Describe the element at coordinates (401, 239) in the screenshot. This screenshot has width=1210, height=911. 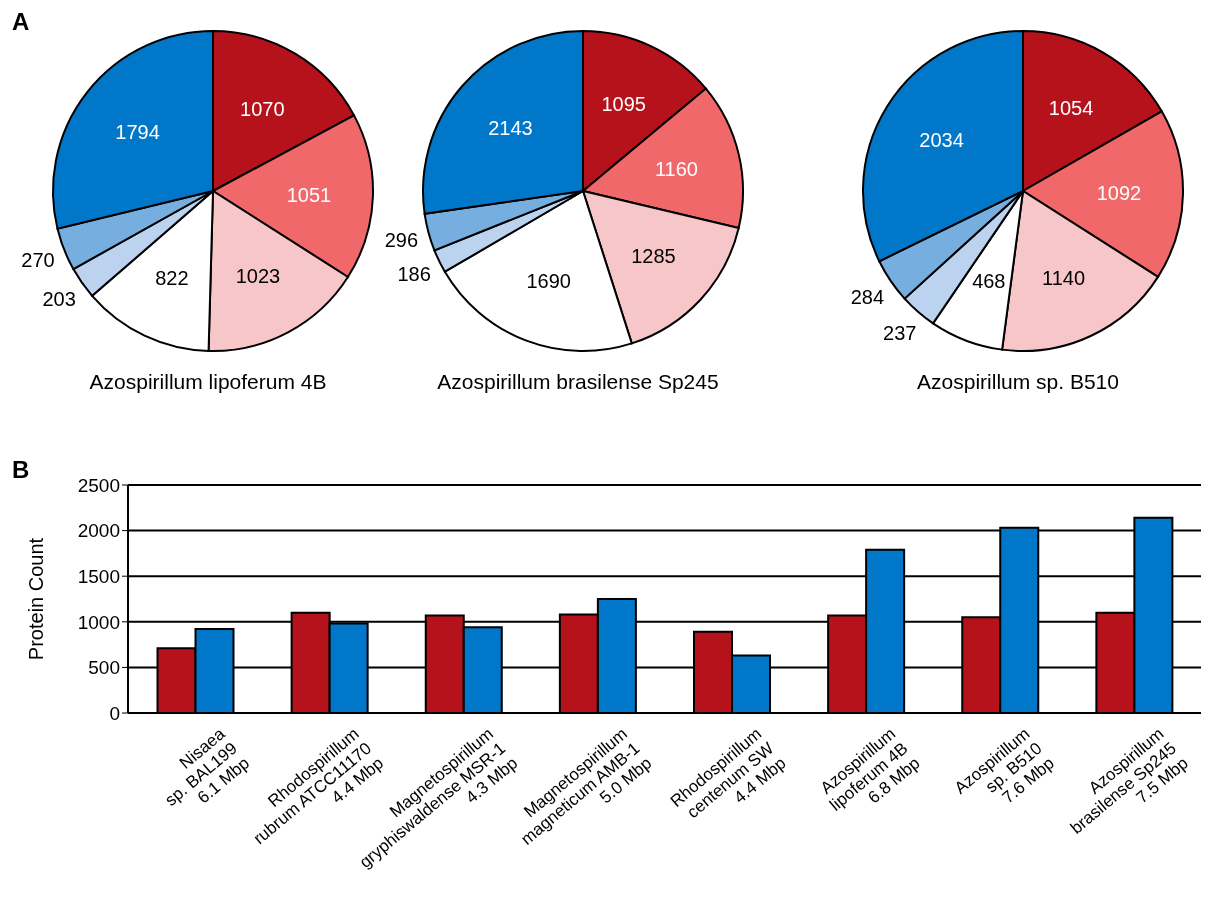
I see `data-label: 296` at that location.